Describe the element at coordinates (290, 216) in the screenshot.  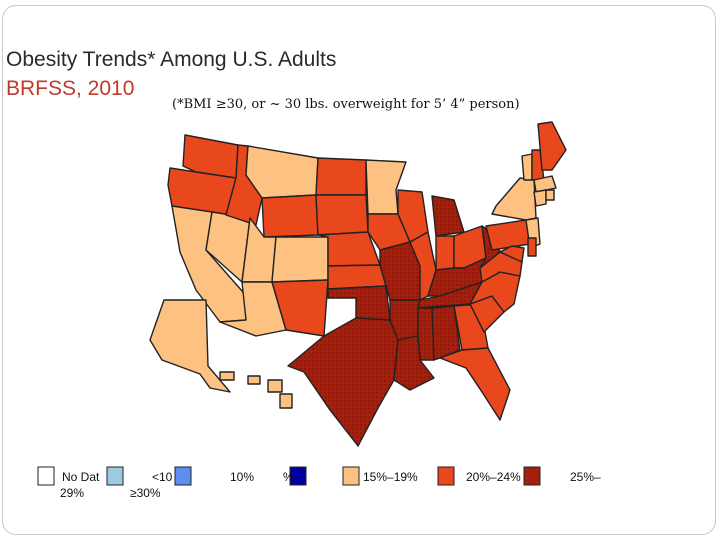
I see `state-wy` at that location.